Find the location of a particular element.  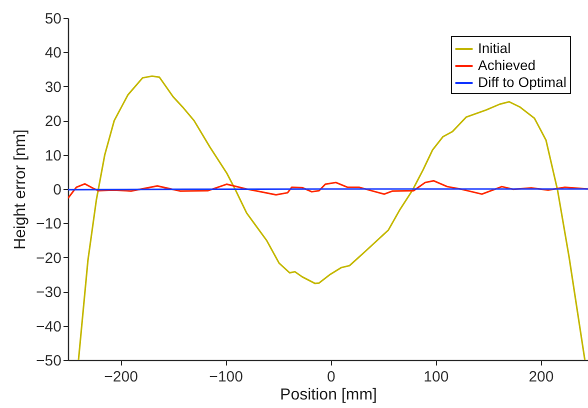

legend-label: Initial is located at coordinates (494, 48).